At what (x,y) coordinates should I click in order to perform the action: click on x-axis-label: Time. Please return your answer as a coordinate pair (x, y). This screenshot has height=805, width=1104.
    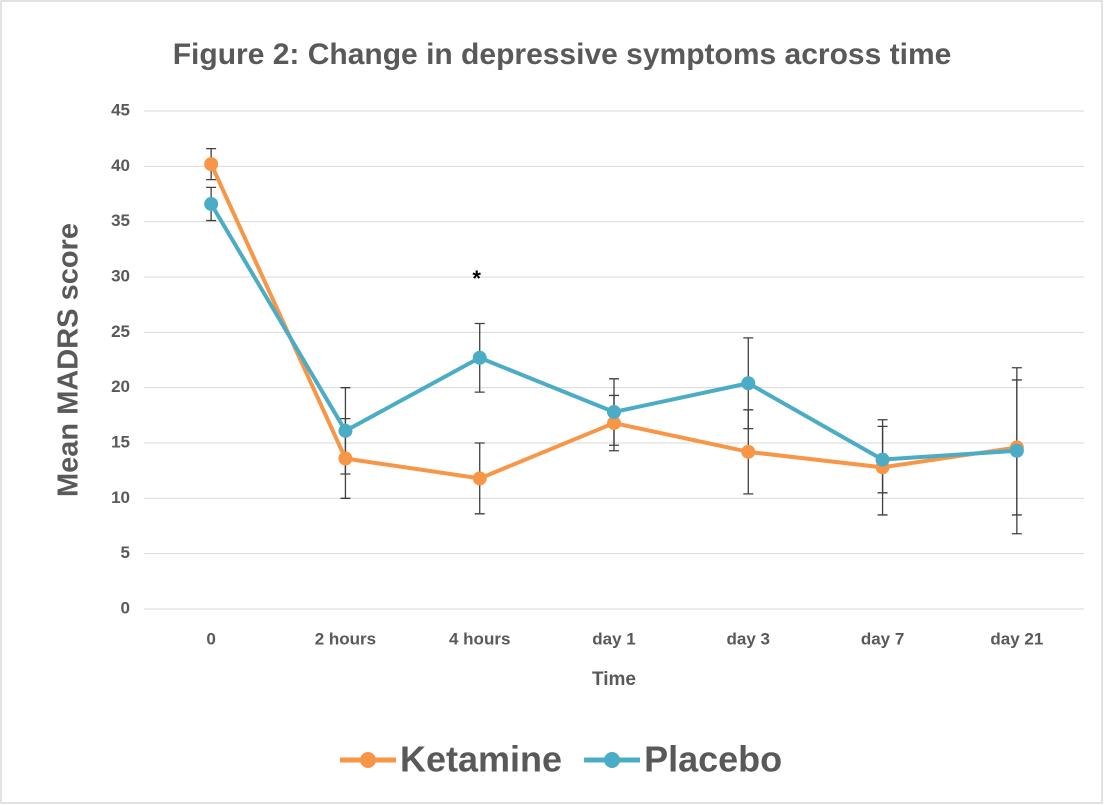
    Looking at the image, I should click on (614, 679).